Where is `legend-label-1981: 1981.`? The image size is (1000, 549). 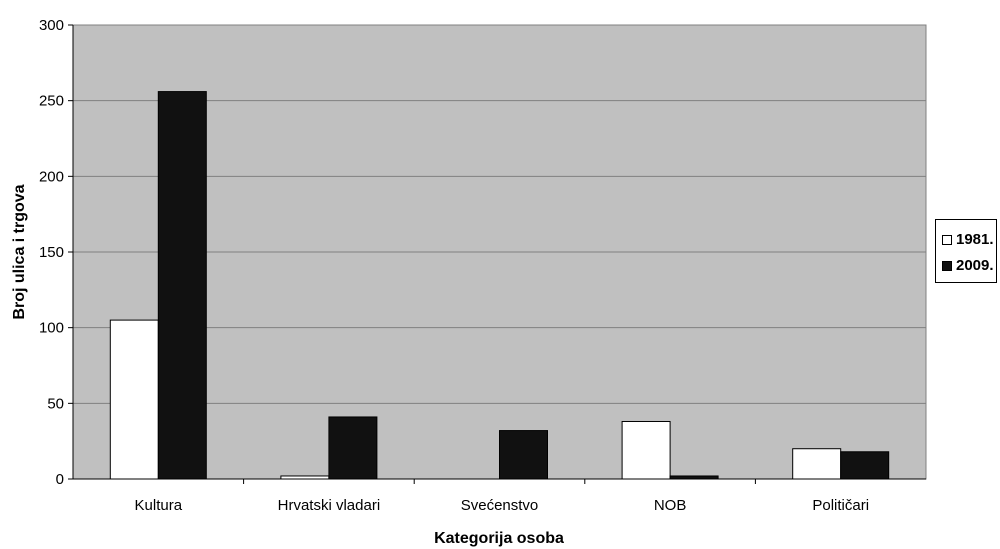 legend-label-1981: 1981. is located at coordinates (975, 239).